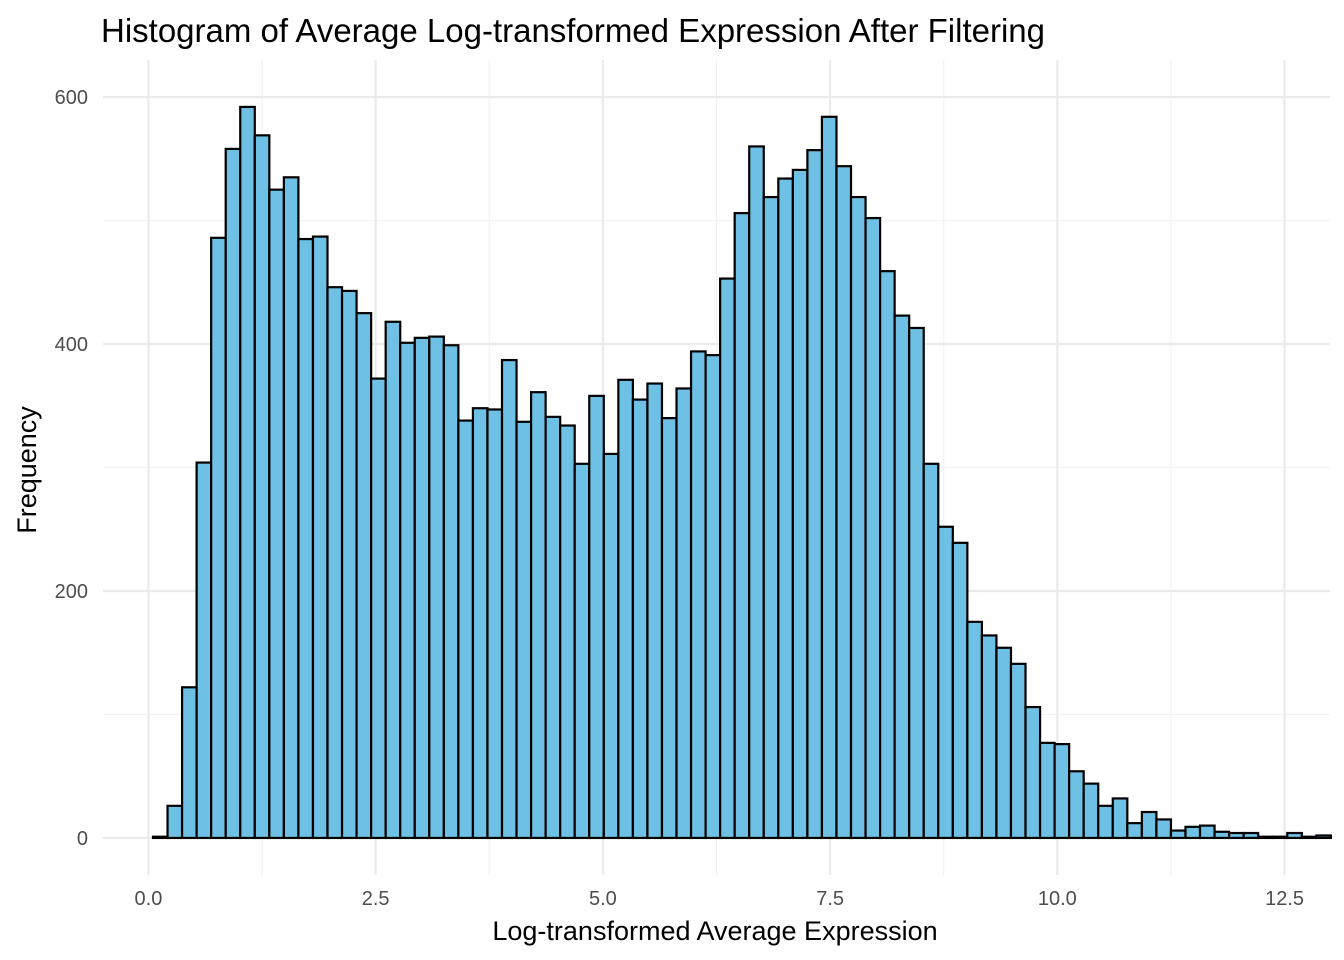  What do you see at coordinates (71, 592) in the screenshot?
I see `y-tick-label: 200` at bounding box center [71, 592].